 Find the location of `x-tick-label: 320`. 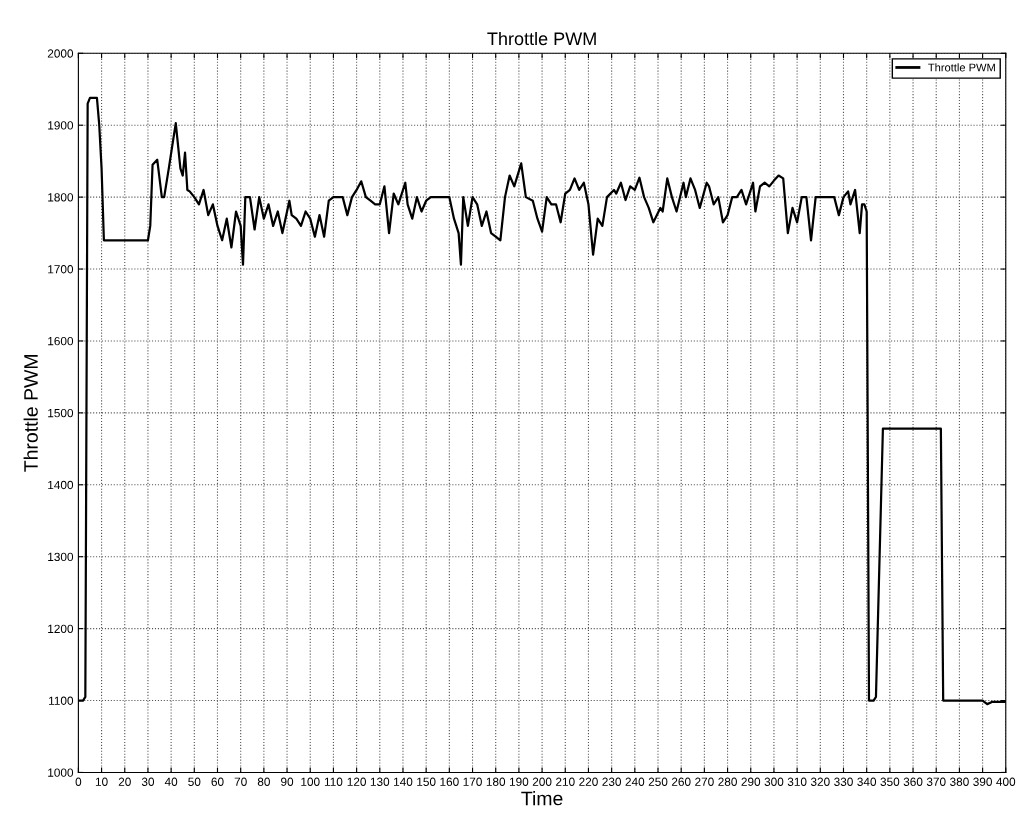

x-tick-label: 320 is located at coordinates (820, 781).